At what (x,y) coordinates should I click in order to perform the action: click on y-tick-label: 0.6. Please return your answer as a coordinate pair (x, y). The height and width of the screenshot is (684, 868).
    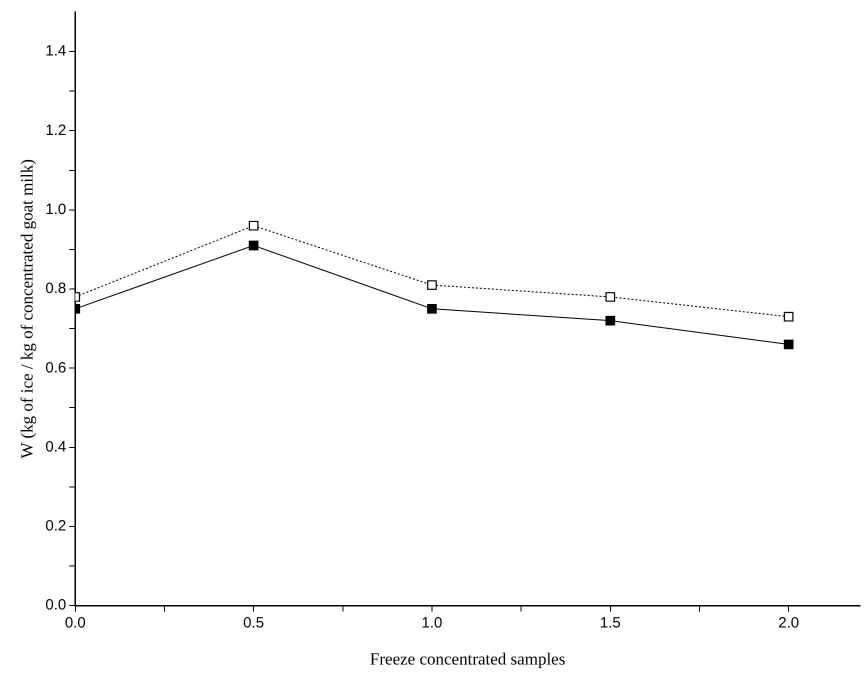
    Looking at the image, I should click on (55, 367).